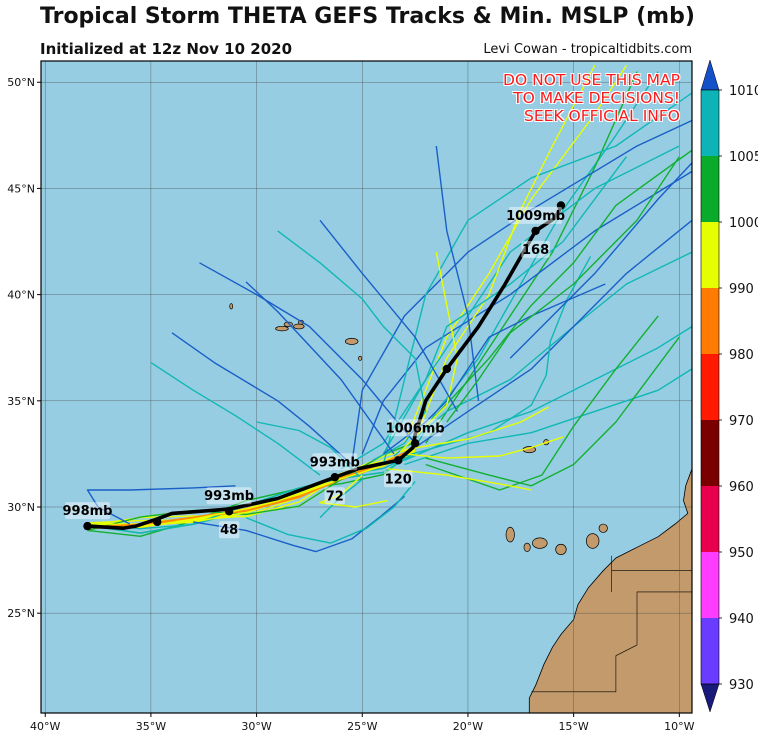 This screenshot has height=744, width=758. I want to click on pressure-label: 1006mb, so click(415, 428).